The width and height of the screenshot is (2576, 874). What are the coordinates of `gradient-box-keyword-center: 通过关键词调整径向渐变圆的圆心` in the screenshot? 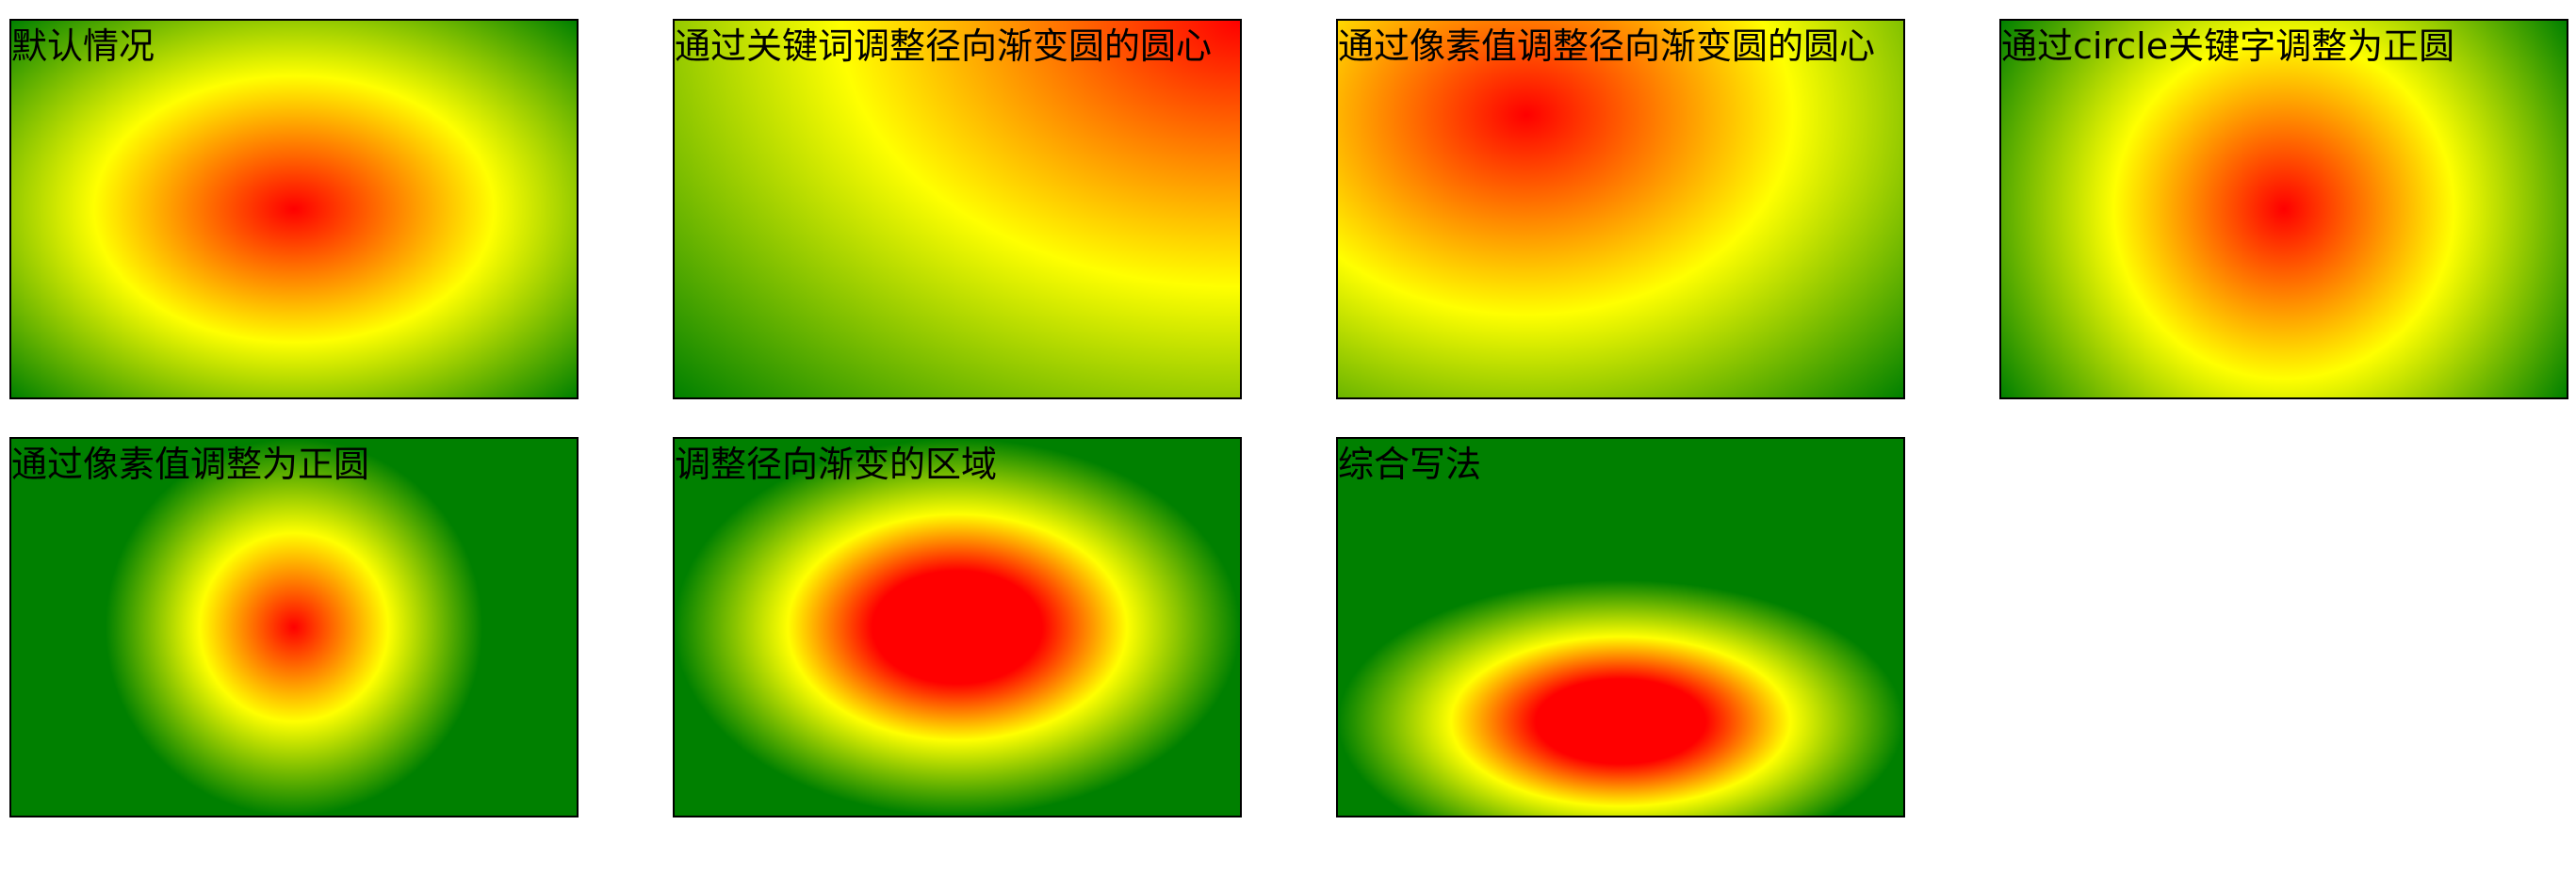 It's located at (957, 209).